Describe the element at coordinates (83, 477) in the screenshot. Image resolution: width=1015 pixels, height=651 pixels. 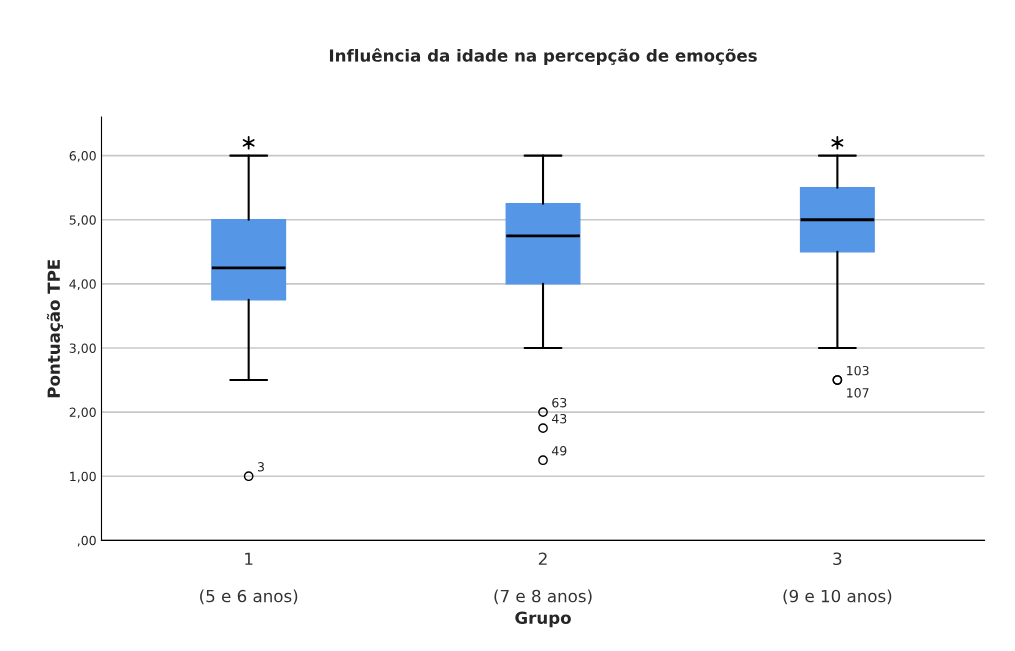
I see `y-tick-label: 1,00` at that location.